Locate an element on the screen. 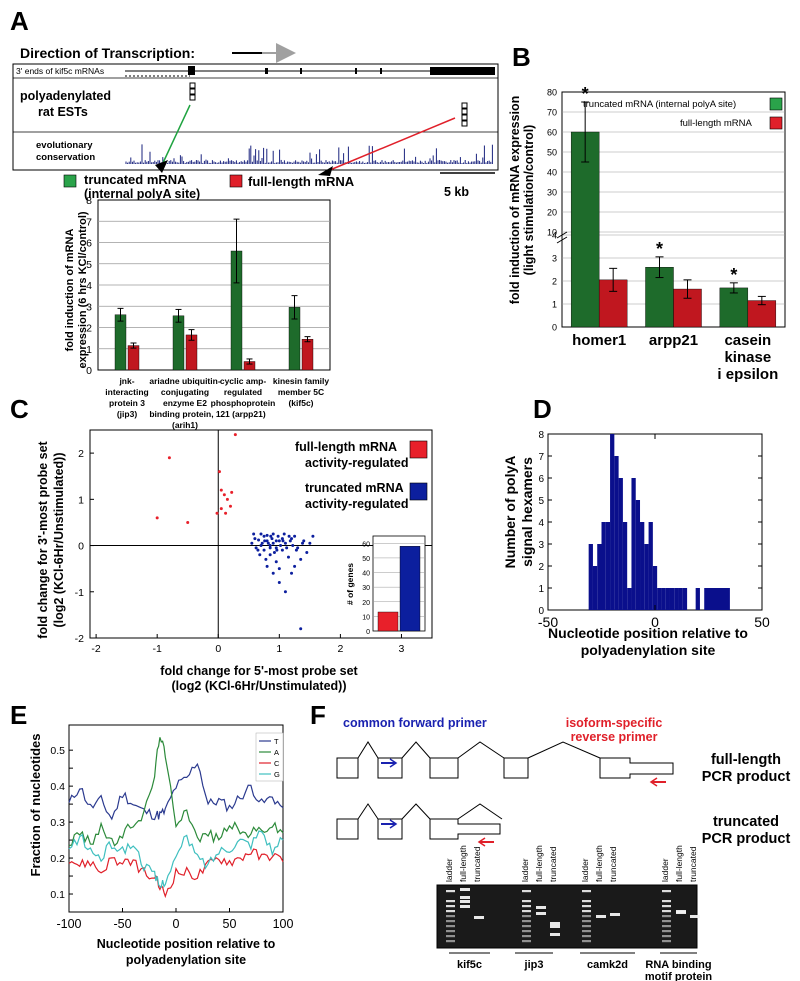 The height and width of the screenshot is (981, 800). chart-d-ytick: 6 is located at coordinates (541, 479).